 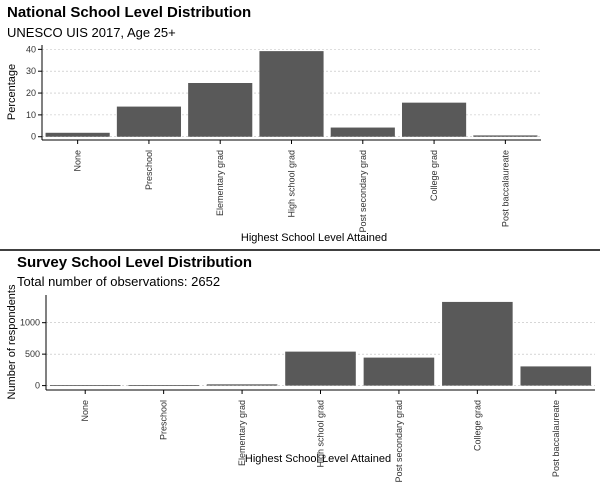 I want to click on y-axis-label: Percentage, so click(x=12, y=92).